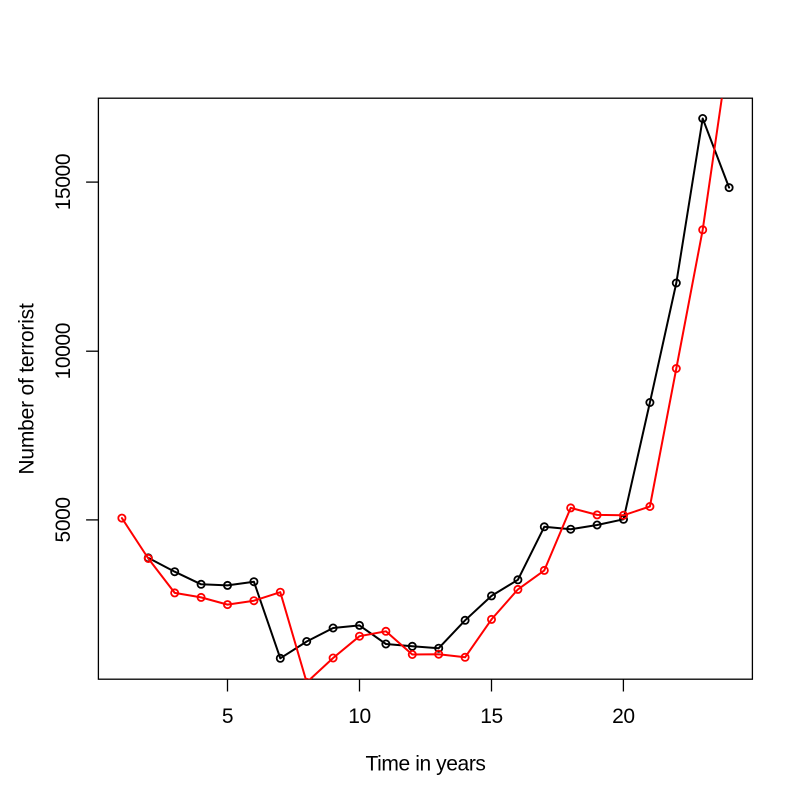 The height and width of the screenshot is (802, 803). I want to click on svg-text: 5000, so click(63, 519).